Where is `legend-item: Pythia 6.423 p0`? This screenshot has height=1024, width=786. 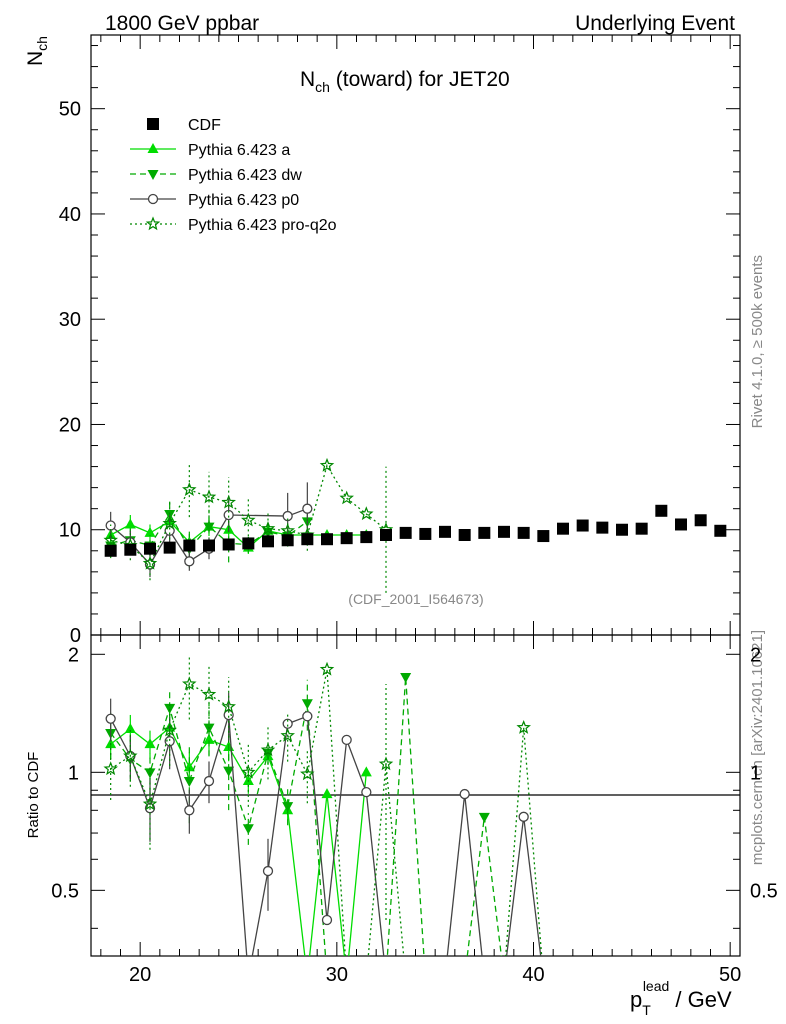
legend-item: Pythia 6.423 p0 is located at coordinates (214, 200).